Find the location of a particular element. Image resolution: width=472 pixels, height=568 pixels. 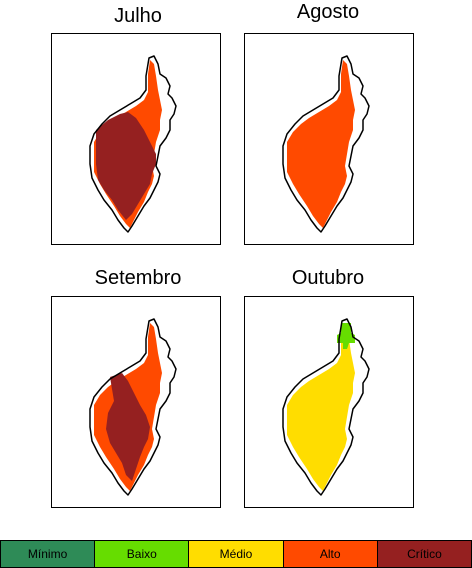

map-panel-julho is located at coordinates (136, 139).